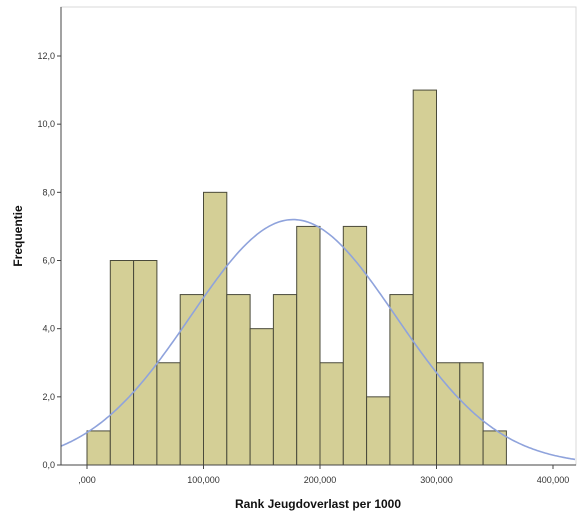  What do you see at coordinates (320, 480) in the screenshot?
I see `x-tick-label: 200,000` at bounding box center [320, 480].